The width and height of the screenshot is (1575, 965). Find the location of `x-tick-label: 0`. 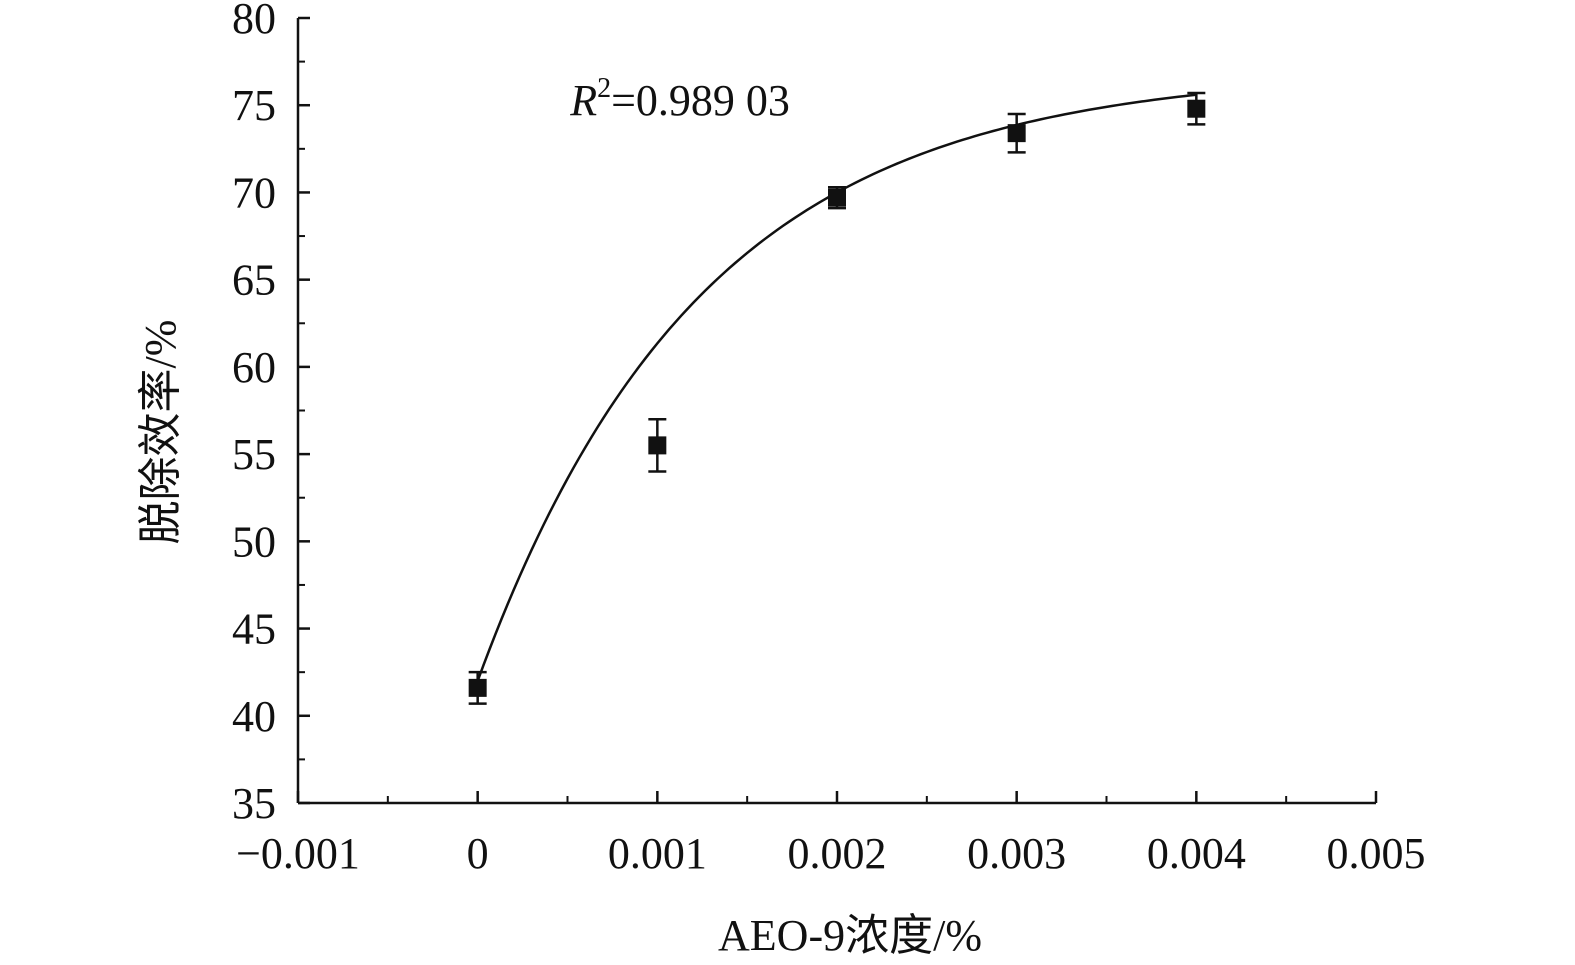

x-tick-label: 0 is located at coordinates (478, 853).